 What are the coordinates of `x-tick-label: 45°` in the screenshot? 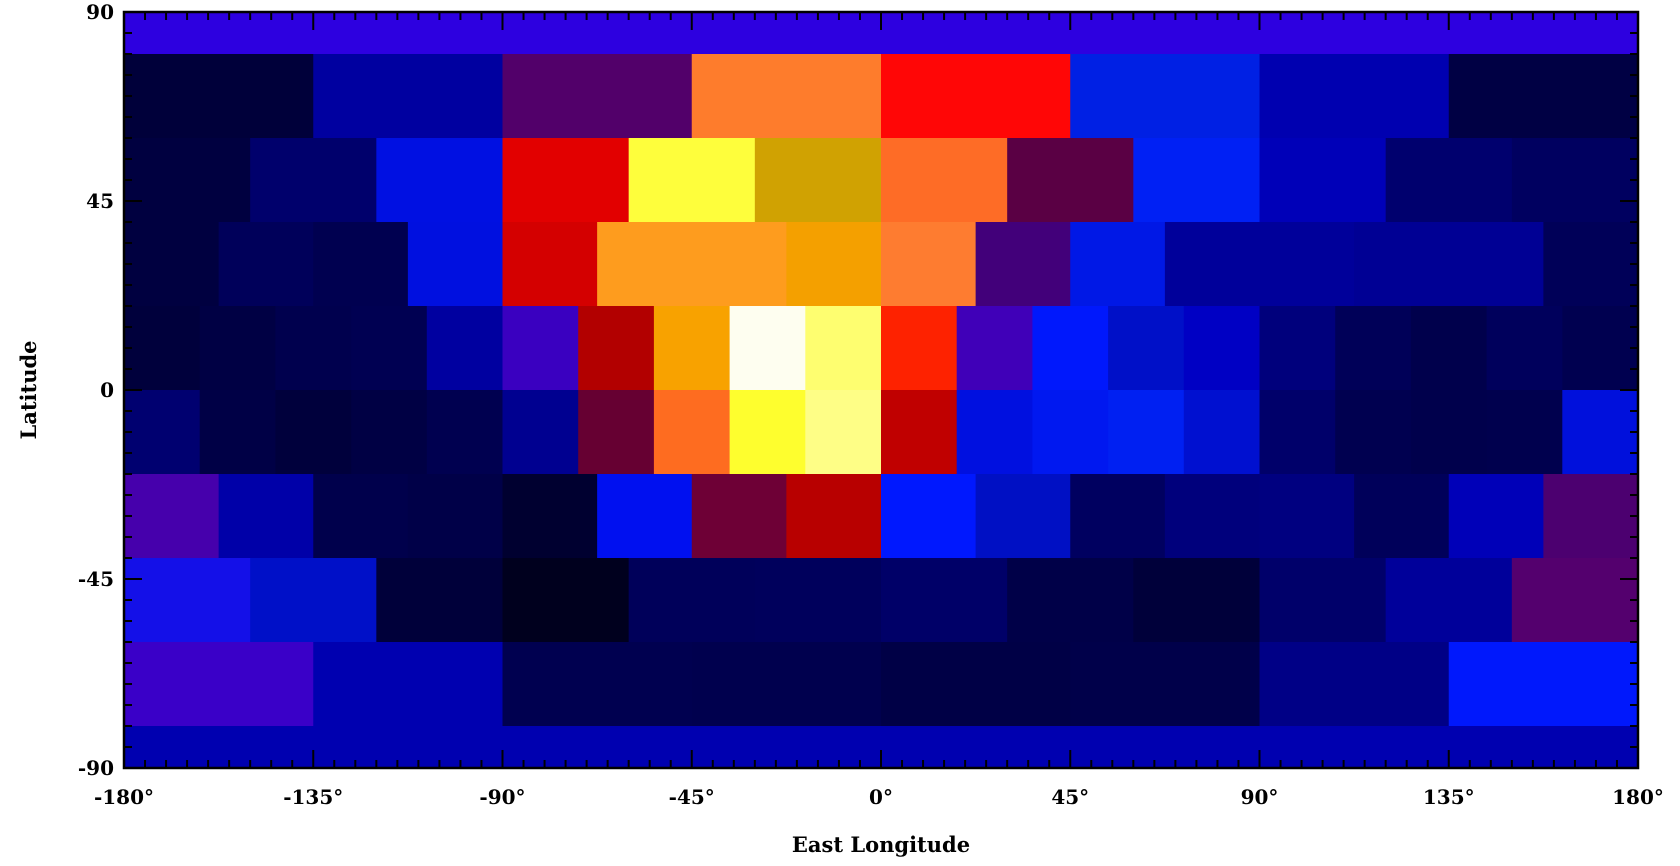 It's located at (1070, 797).